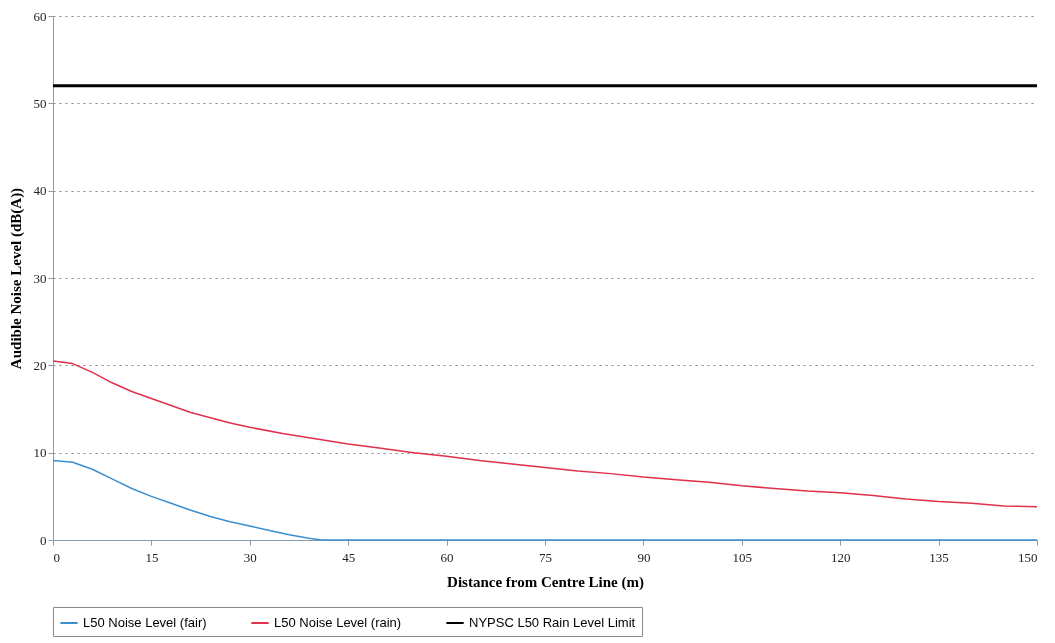 This screenshot has height=643, width=1055. I want to click on x-tick-label: 75, so click(545, 557).